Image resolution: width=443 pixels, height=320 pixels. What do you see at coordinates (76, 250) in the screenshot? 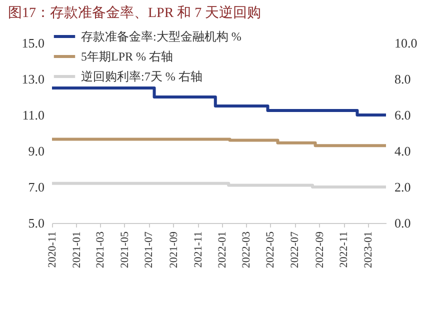
I see `x-tick-label: 2021-01` at bounding box center [76, 250].